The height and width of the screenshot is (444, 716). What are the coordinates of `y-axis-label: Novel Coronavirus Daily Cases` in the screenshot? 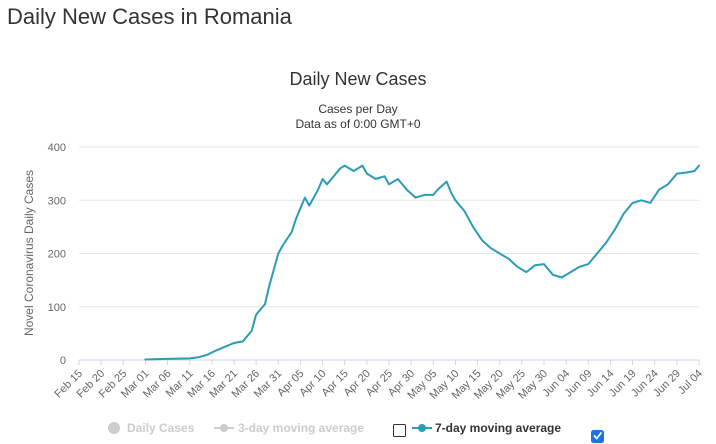 It's located at (29, 253).